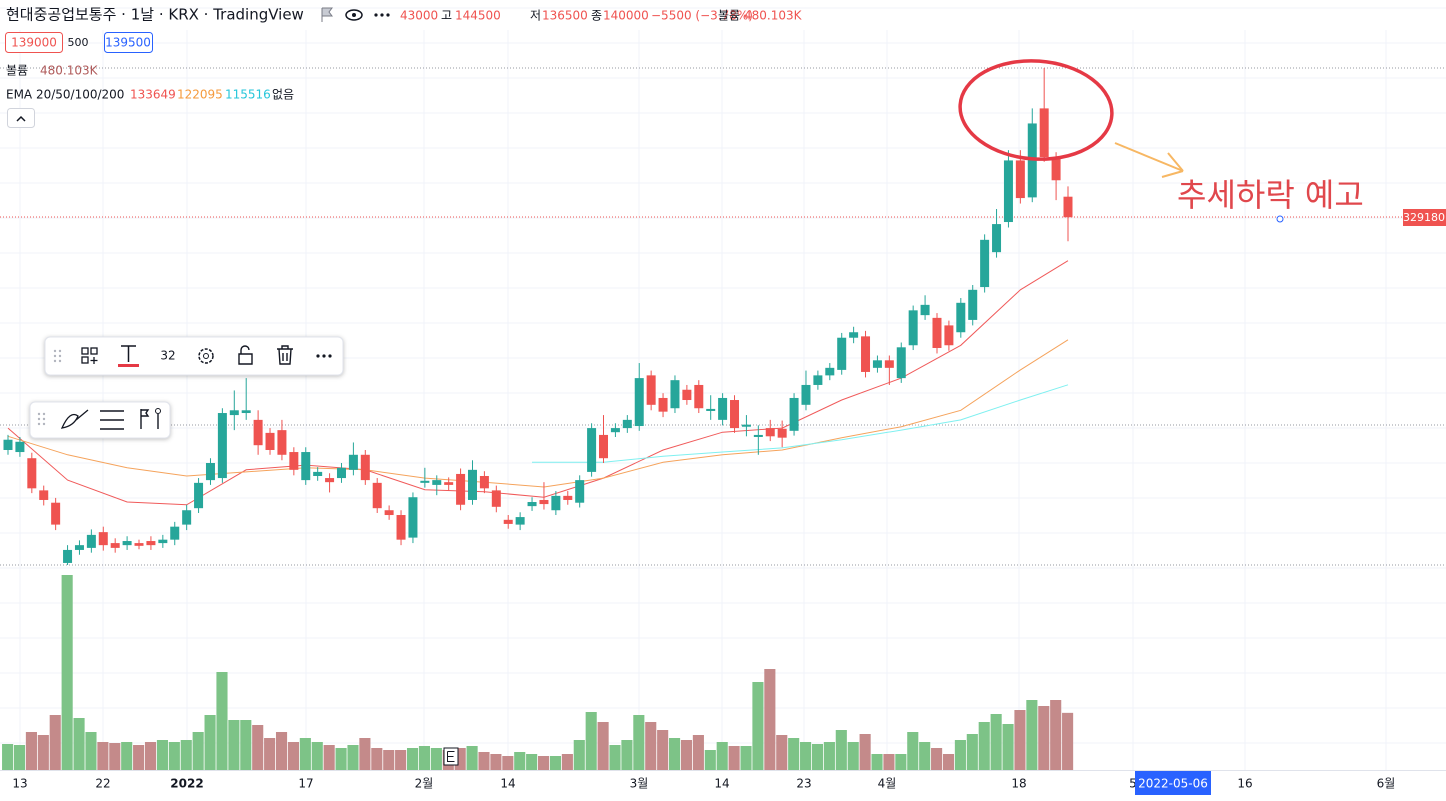 The image size is (1446, 801). What do you see at coordinates (128, 365) in the screenshot?
I see `text-color-swatch` at bounding box center [128, 365].